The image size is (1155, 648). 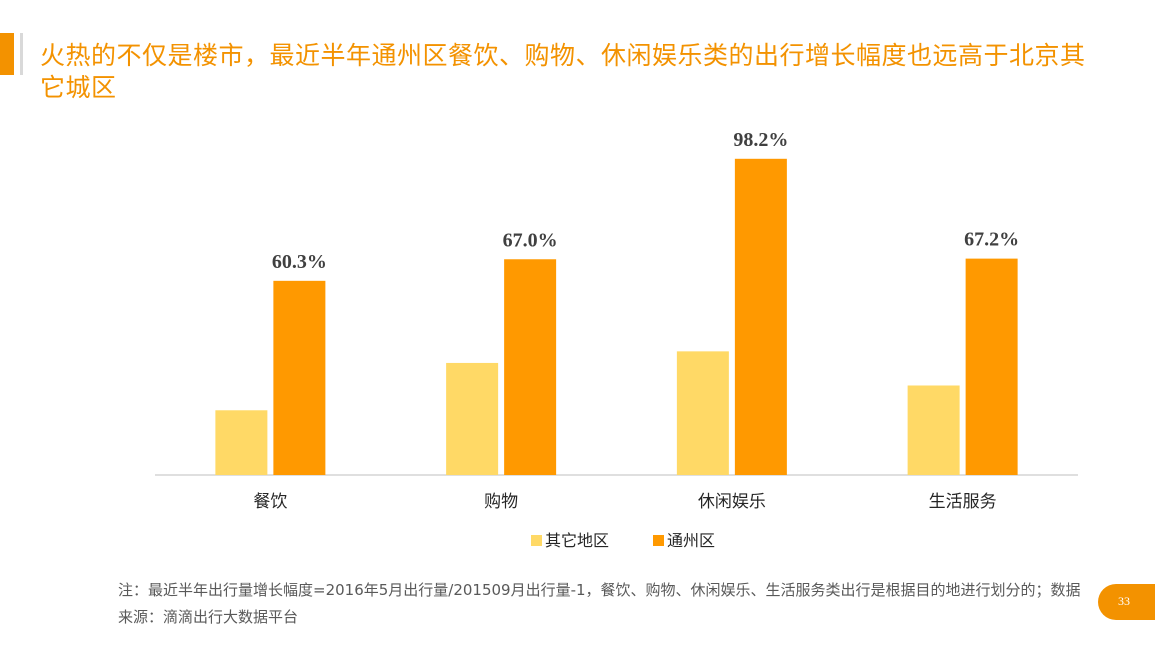 I want to click on title-accent-bar, so click(x=7, y=54).